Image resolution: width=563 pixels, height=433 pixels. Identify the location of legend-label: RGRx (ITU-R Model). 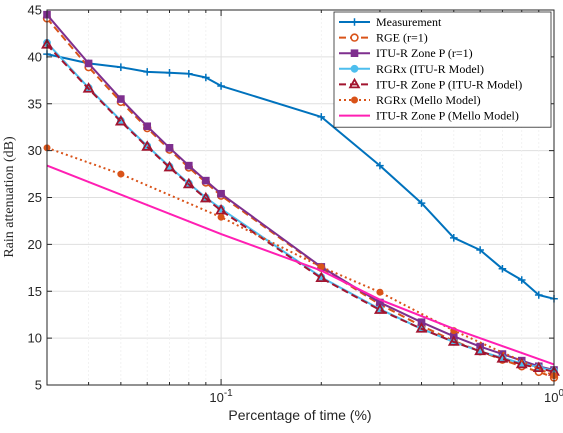
(430, 69).